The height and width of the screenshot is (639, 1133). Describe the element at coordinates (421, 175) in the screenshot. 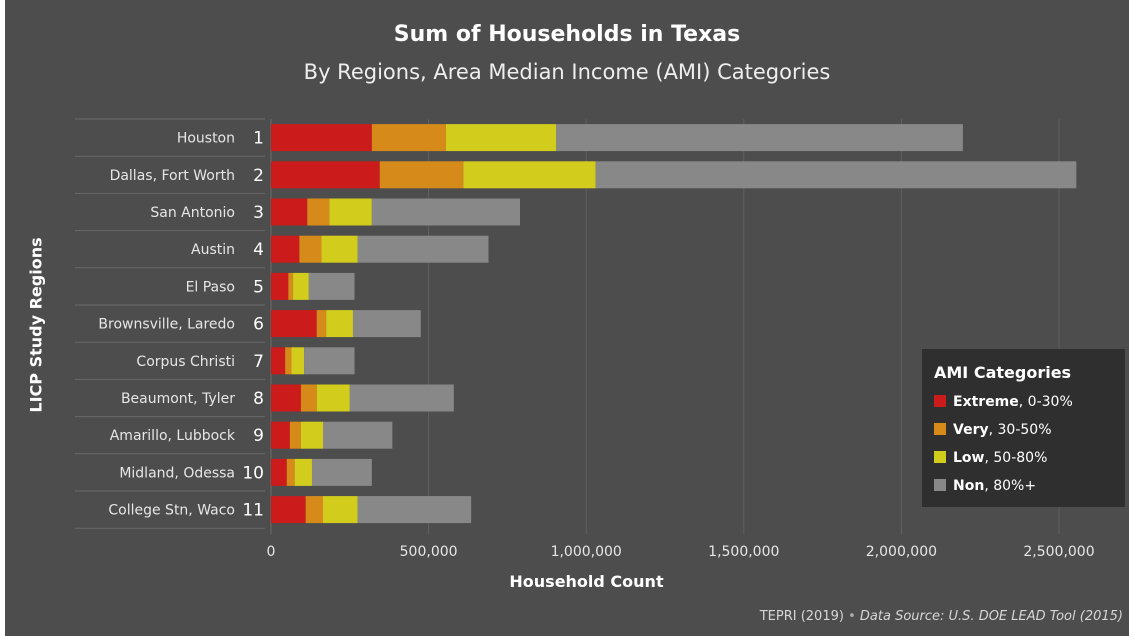

I see `bar-very-dallas-fort-worth` at that location.